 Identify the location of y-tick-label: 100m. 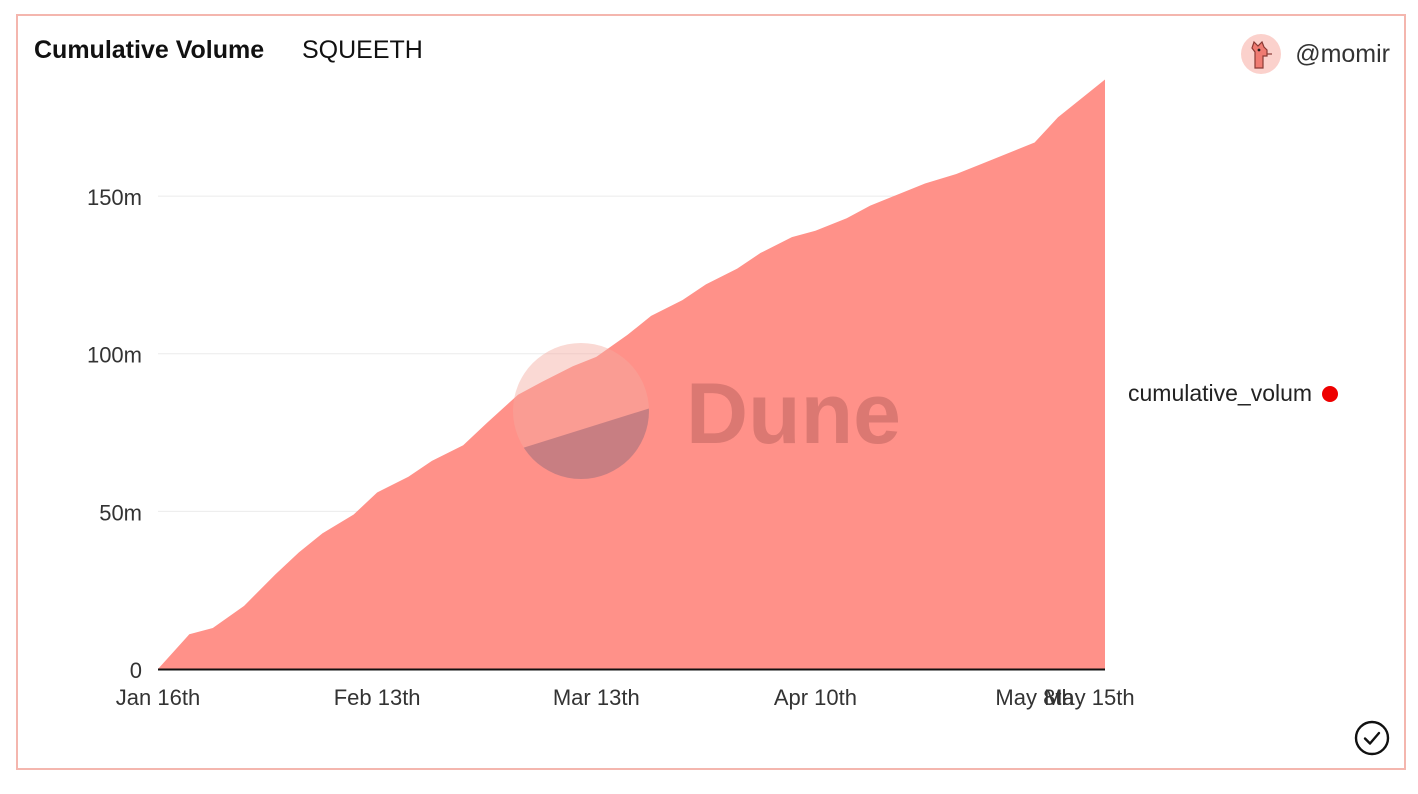
(114, 355).